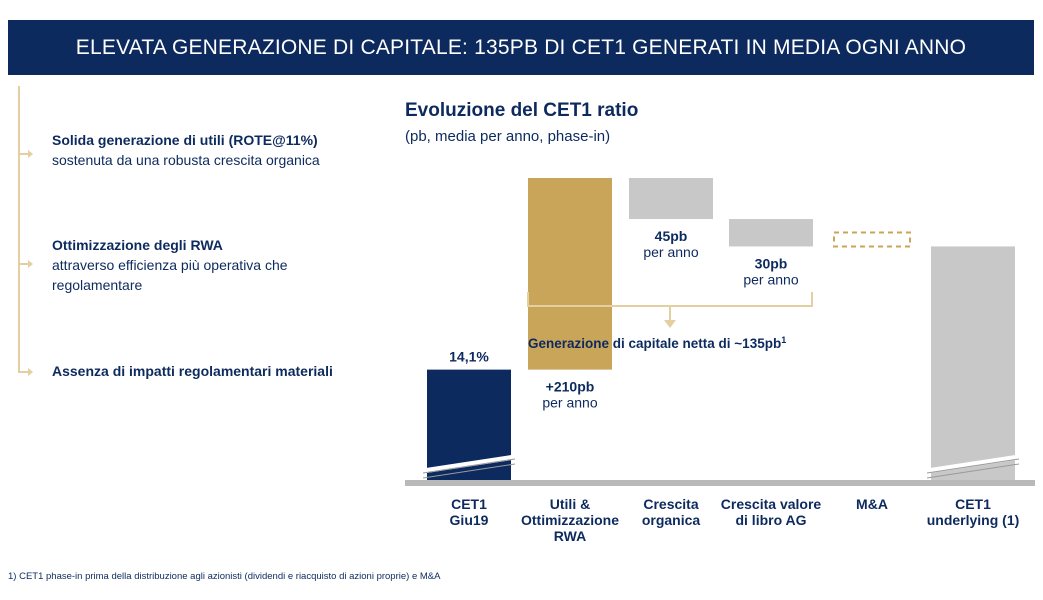  Describe the element at coordinates (570, 520) in the screenshot. I see `category-label: Ottimizzazione` at that location.